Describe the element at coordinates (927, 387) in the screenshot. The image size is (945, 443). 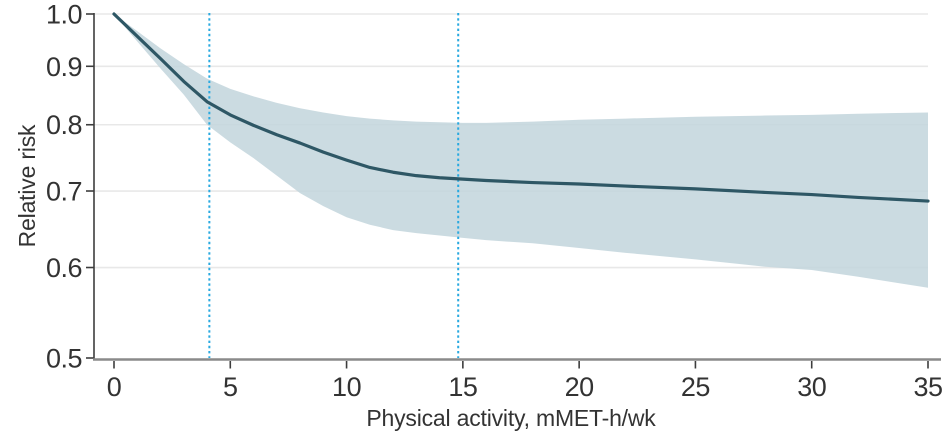
I see `x-tick-label: 35` at that location.